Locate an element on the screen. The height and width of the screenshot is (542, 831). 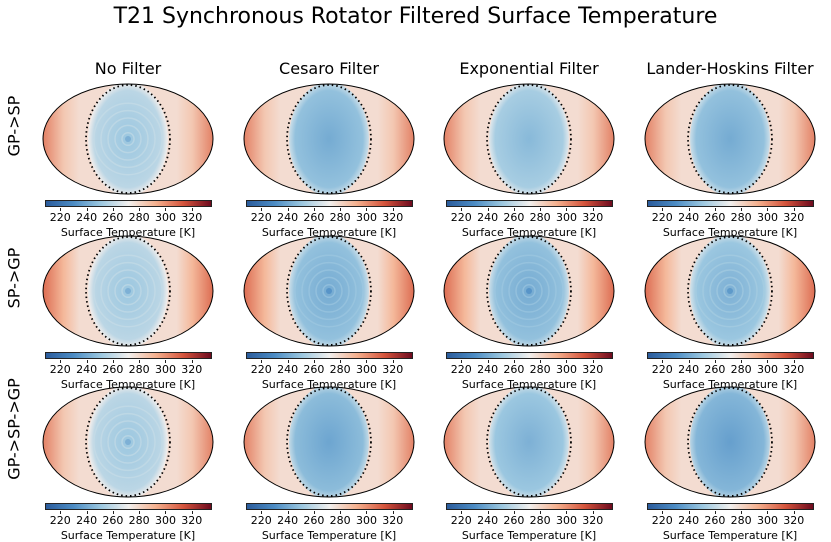
colorbar-tick-label: 260 is located at coordinates (113, 369).